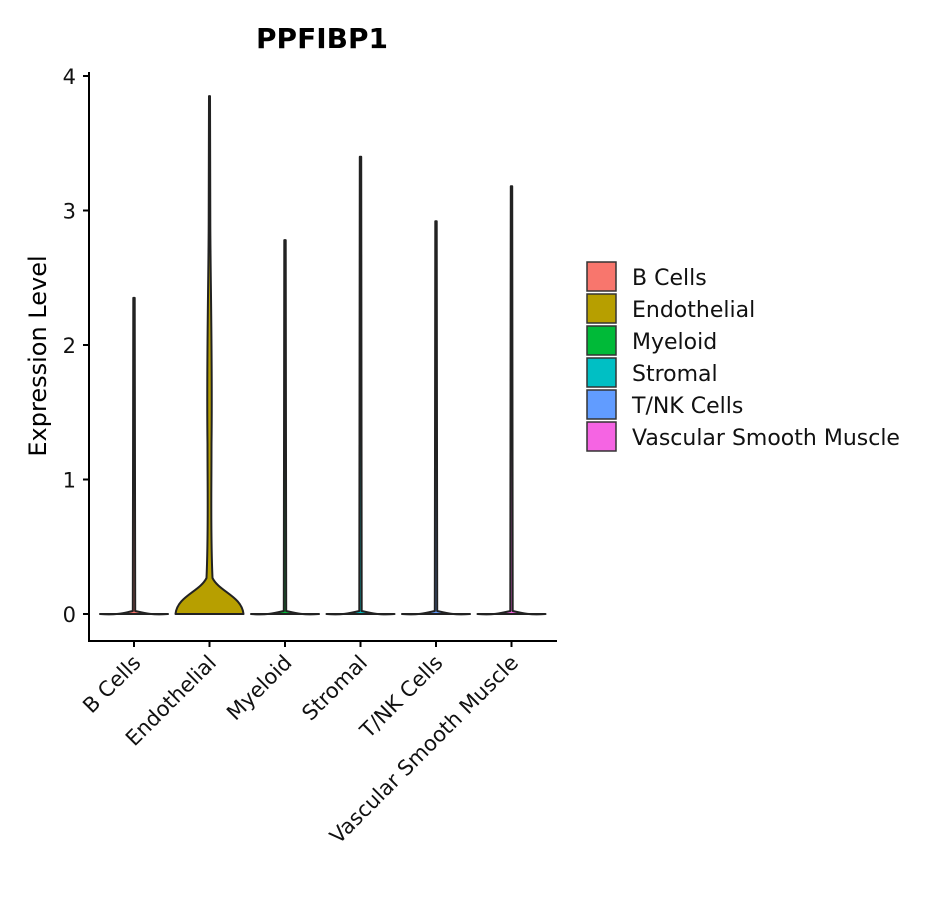 The width and height of the screenshot is (944, 900). I want to click on y-axis-title: Expression Level, so click(38, 355).